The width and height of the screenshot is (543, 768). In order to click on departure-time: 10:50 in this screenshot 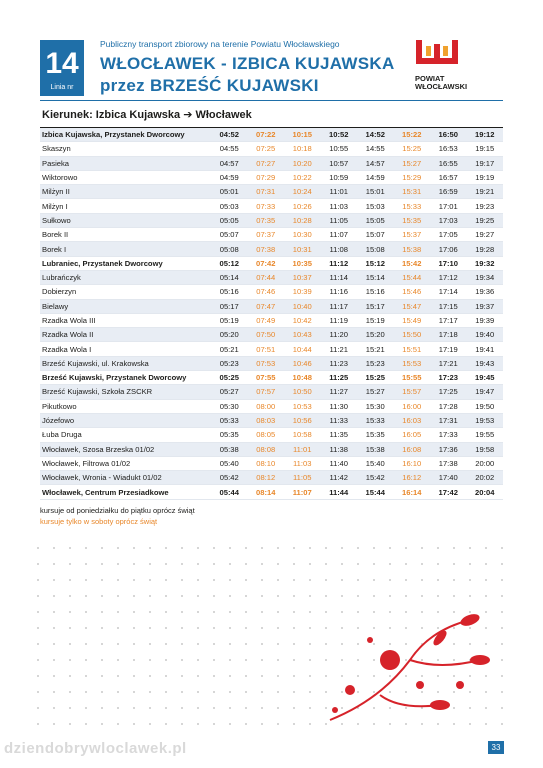, I will do `click(302, 392)`.